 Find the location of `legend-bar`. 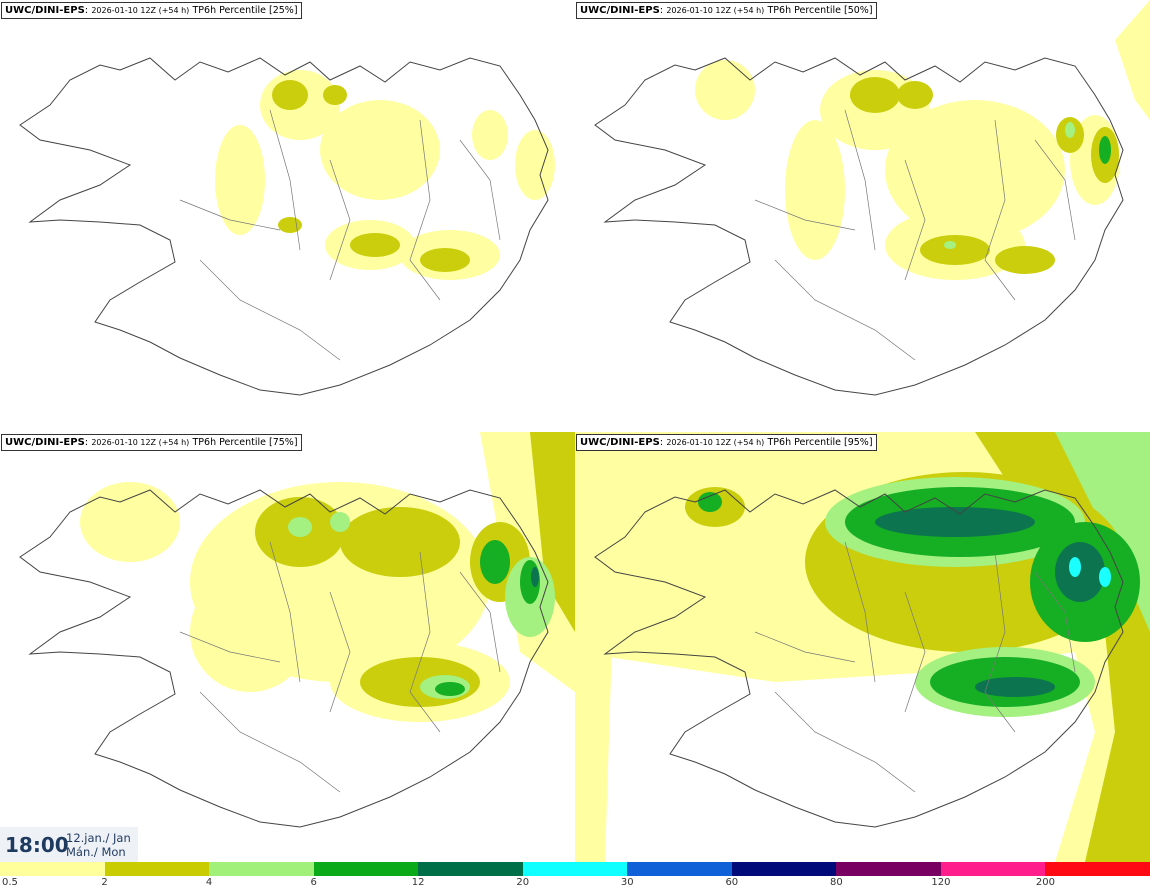

legend-bar is located at coordinates (575, 869).